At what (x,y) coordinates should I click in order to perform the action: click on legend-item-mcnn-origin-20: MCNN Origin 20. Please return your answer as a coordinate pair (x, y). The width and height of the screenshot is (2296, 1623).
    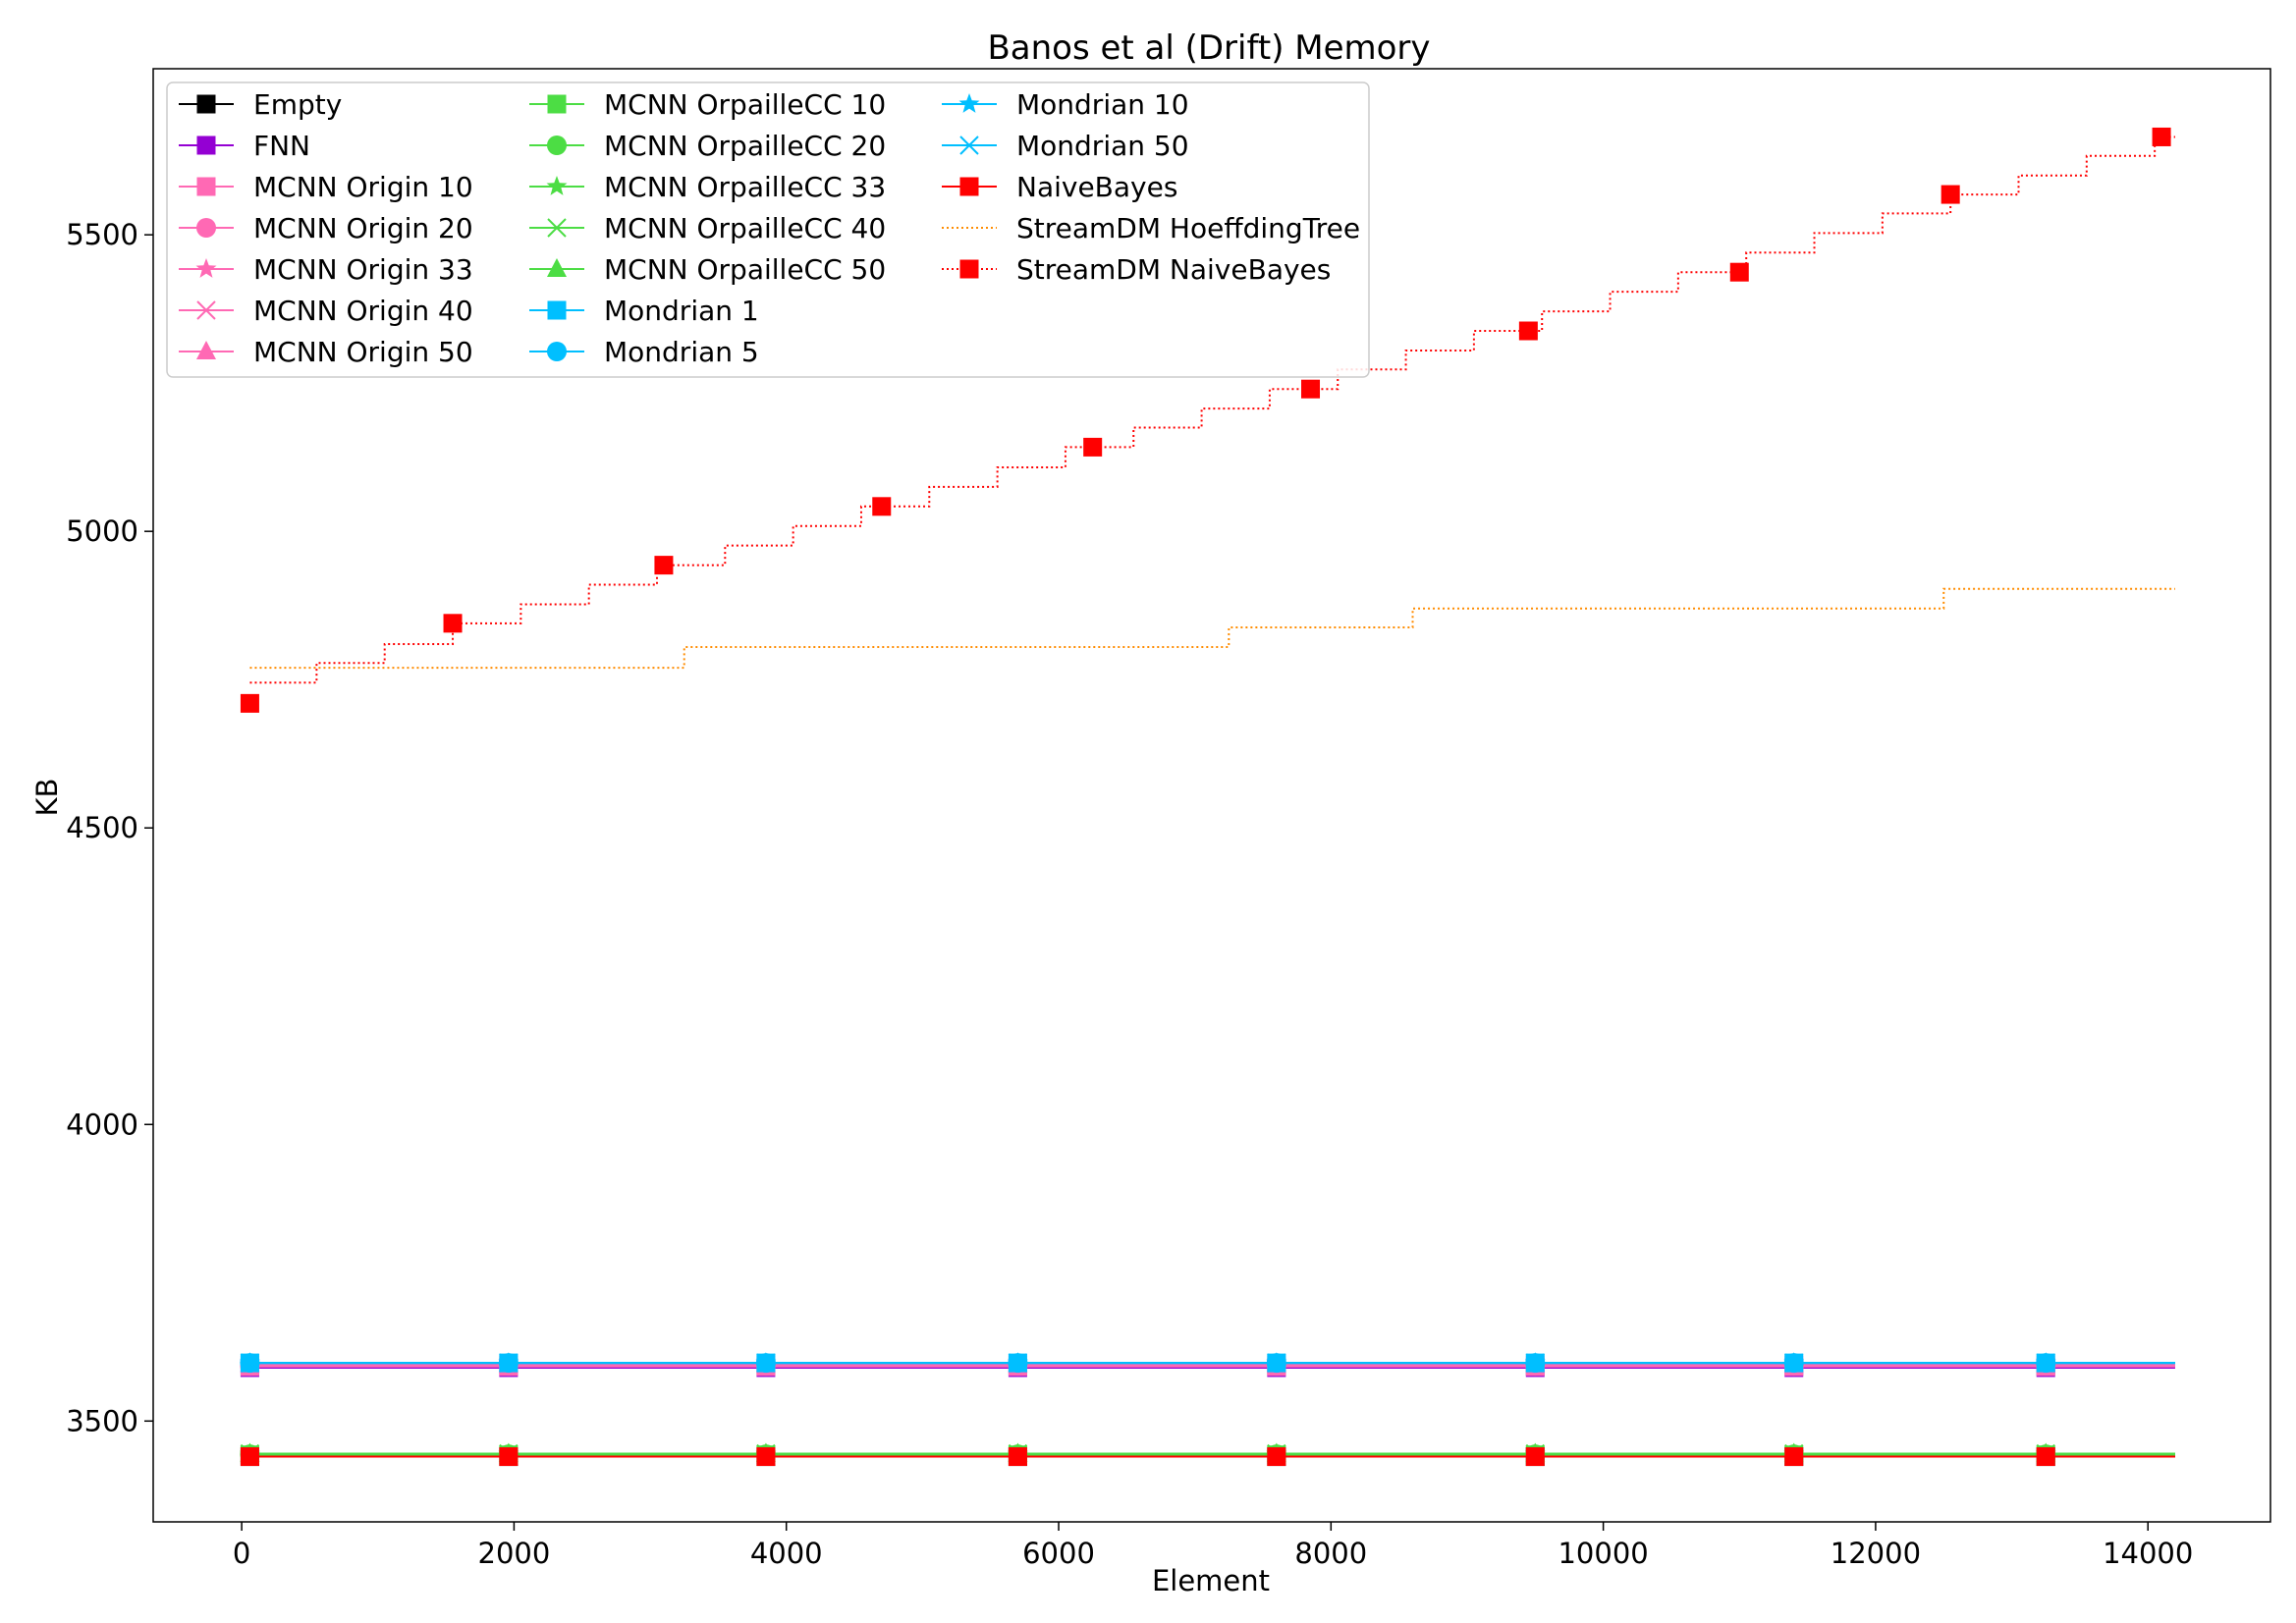
    Looking at the image, I should click on (326, 228).